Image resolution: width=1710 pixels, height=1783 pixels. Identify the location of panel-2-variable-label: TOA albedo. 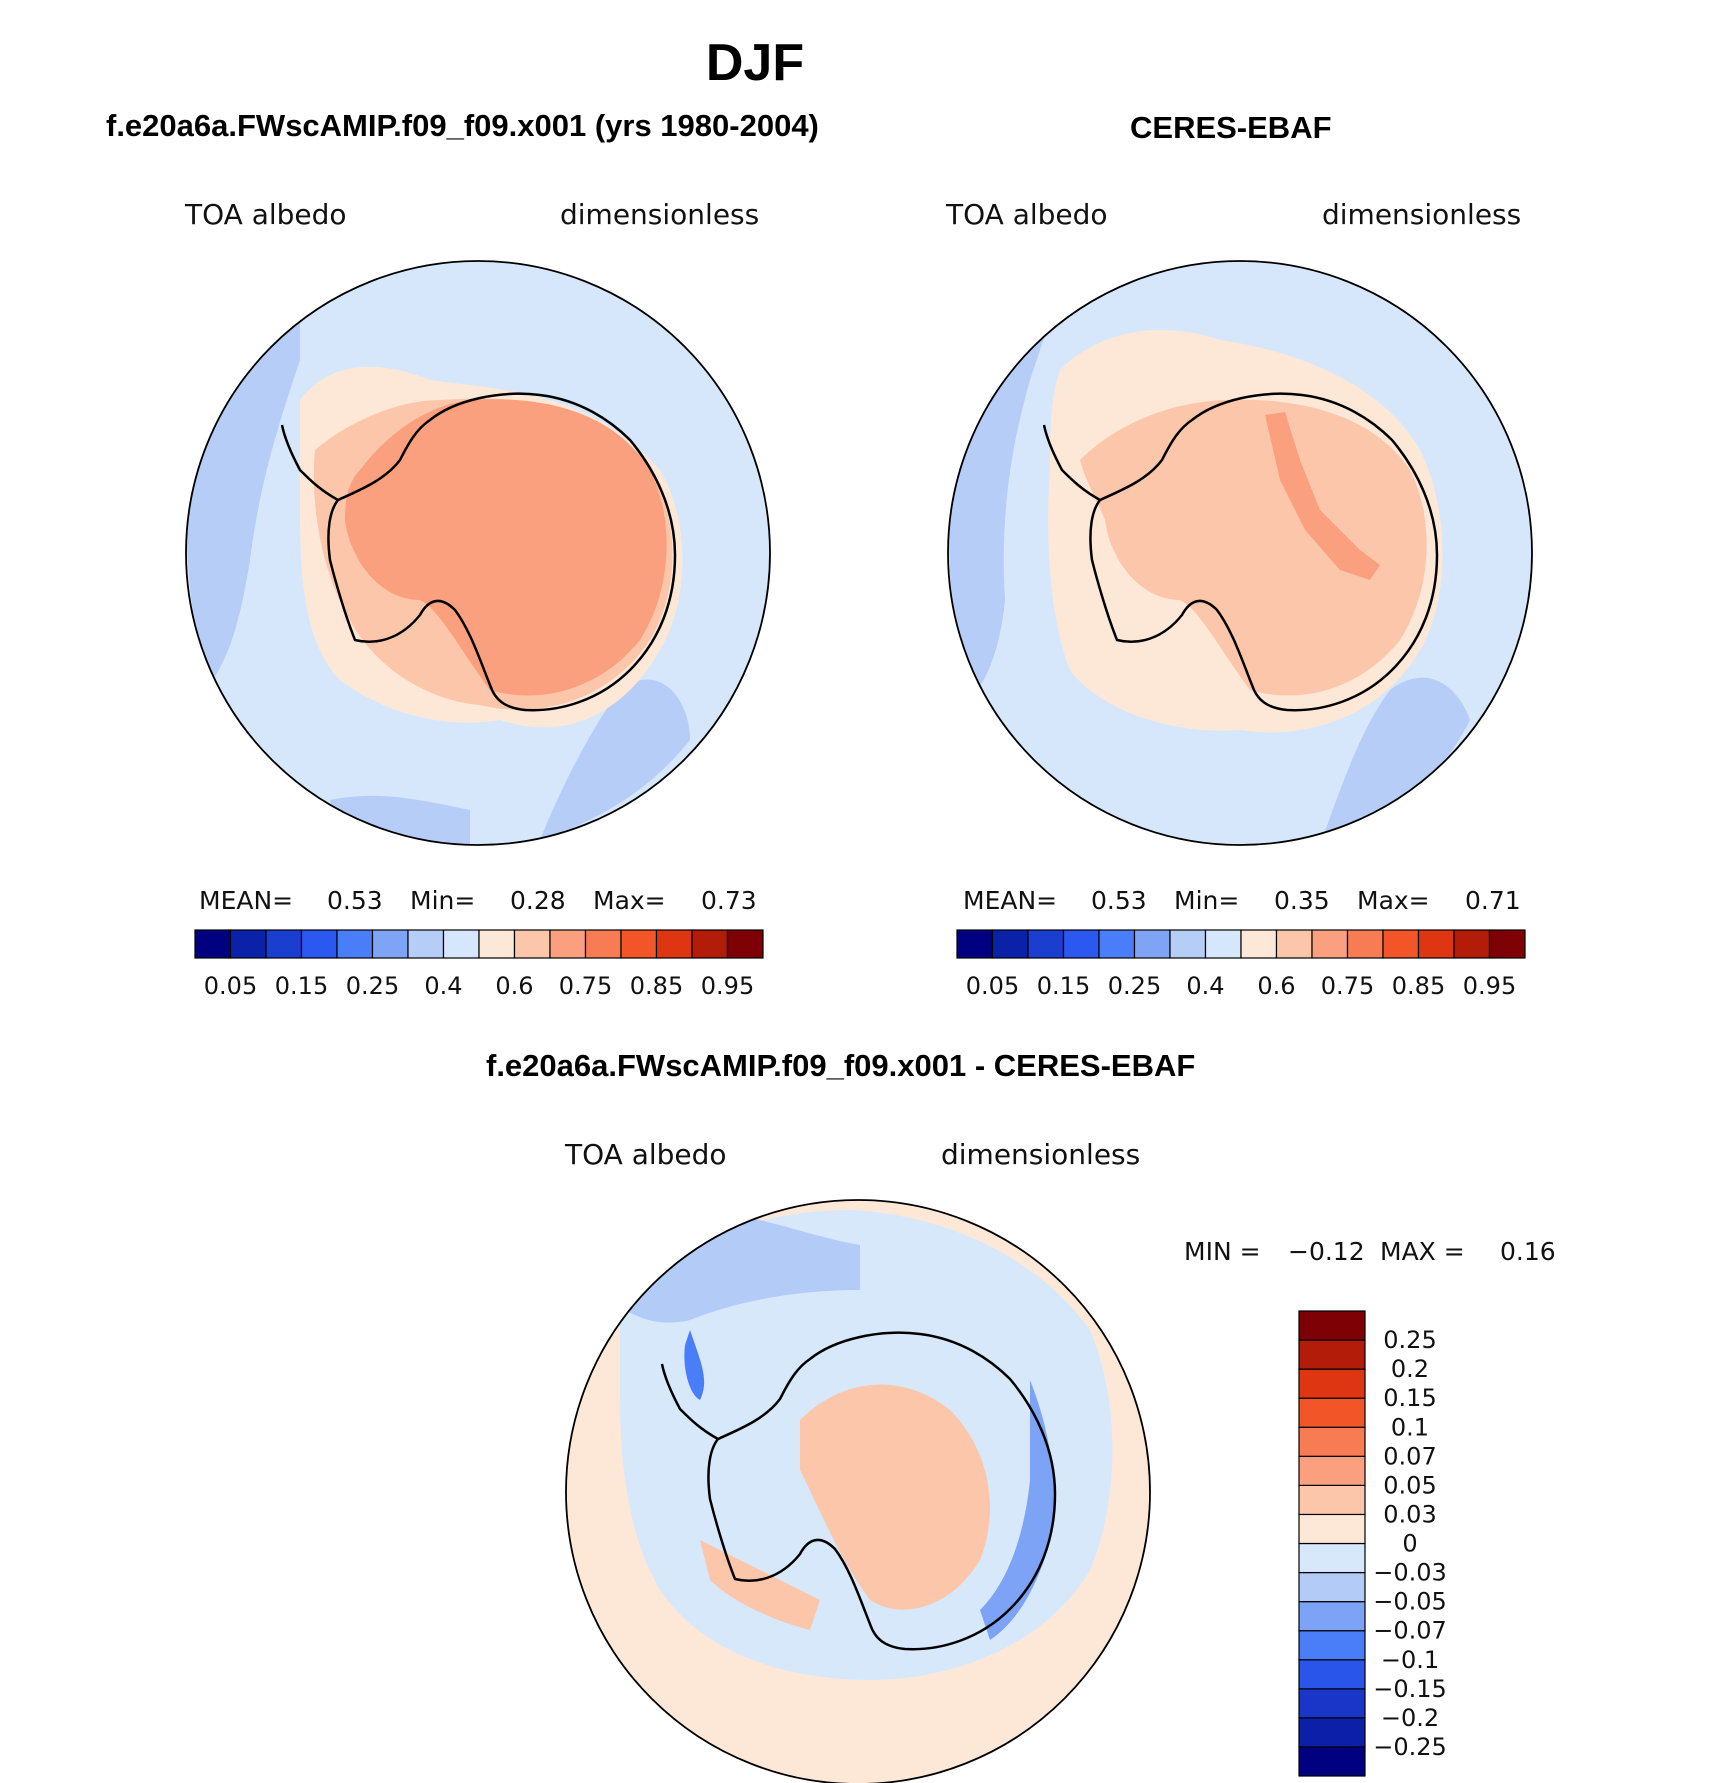
(1027, 214).